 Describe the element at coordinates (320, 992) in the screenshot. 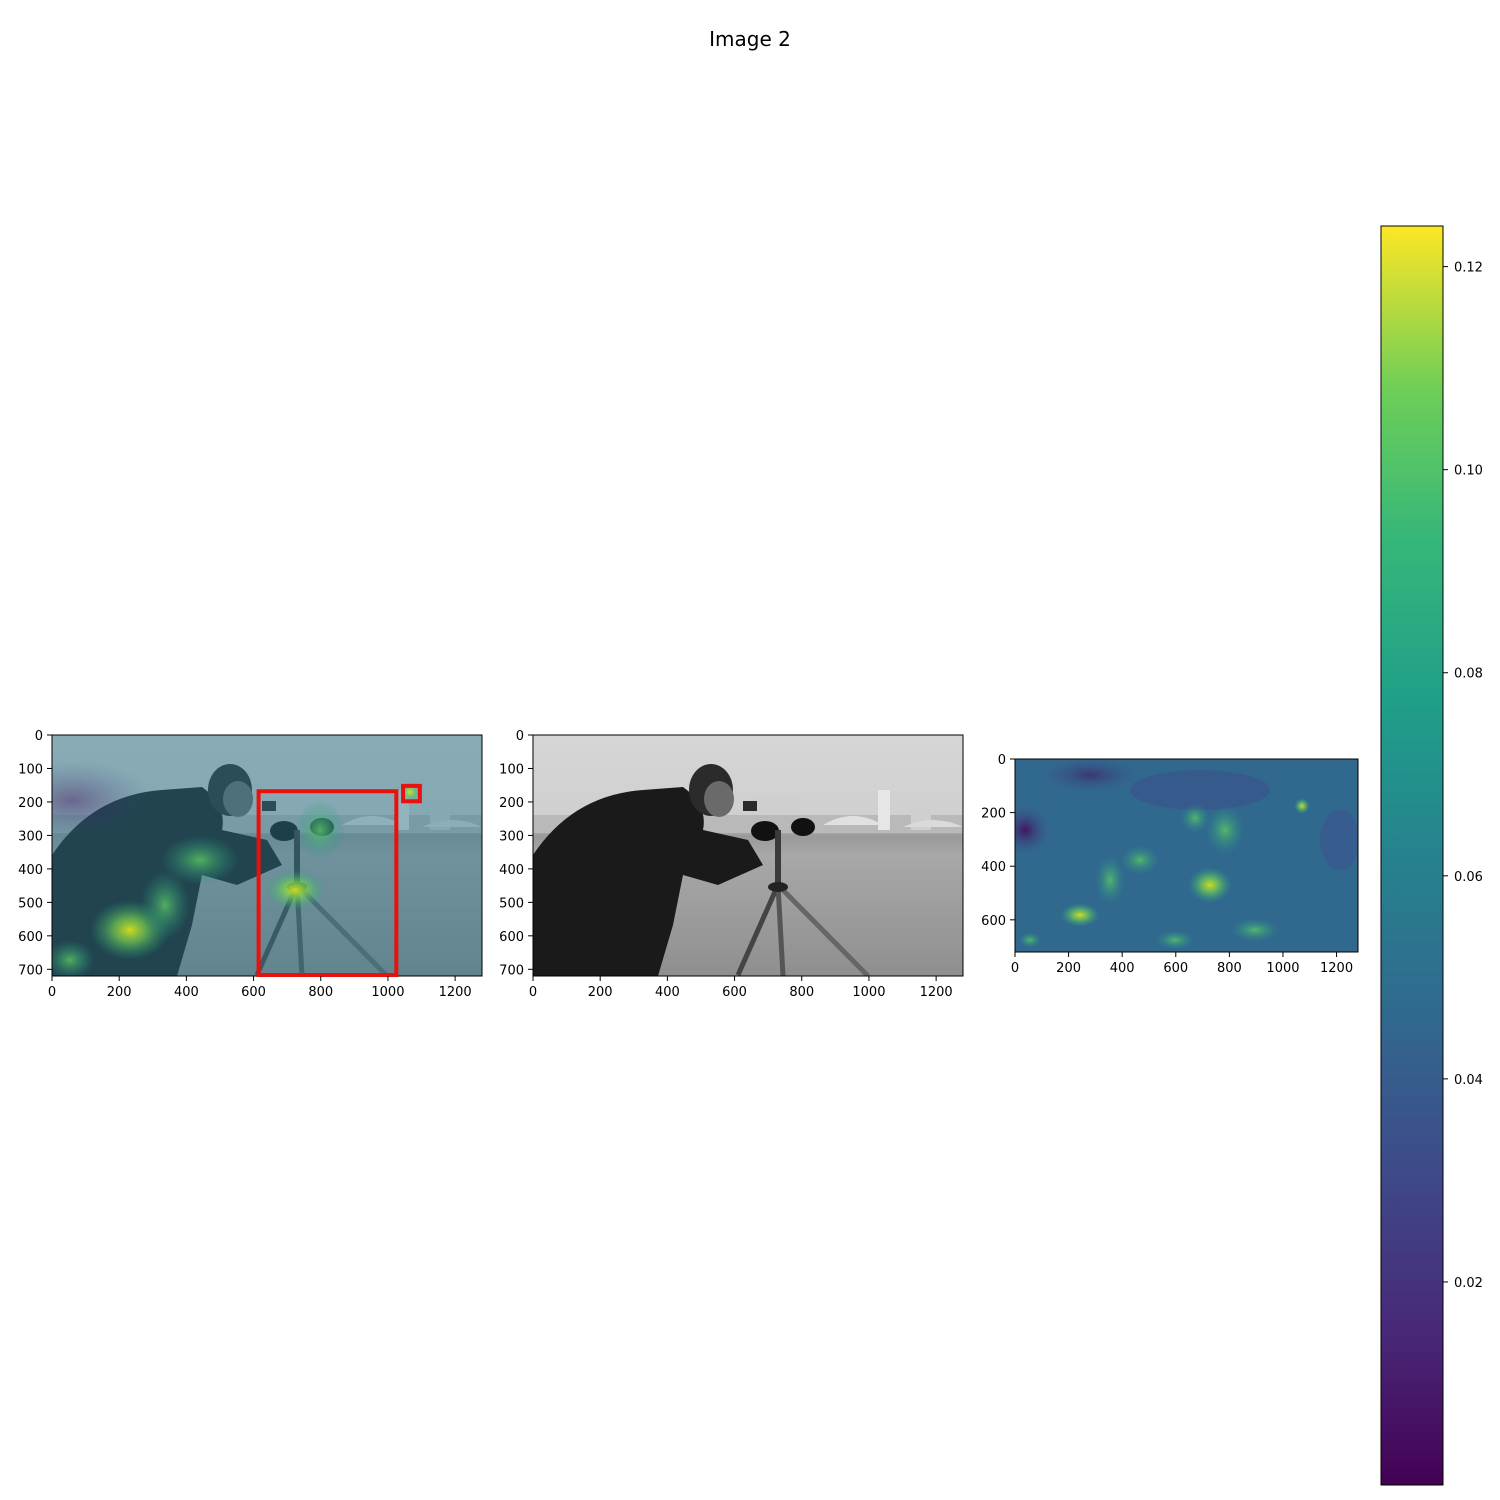

I see `overlay-xtick-label: 800` at that location.